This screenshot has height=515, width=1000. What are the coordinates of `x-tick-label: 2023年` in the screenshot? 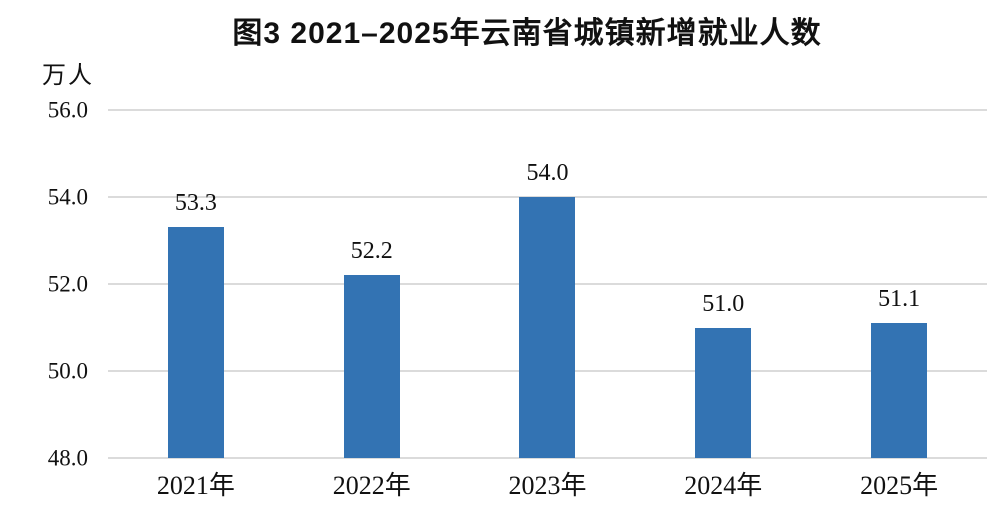 It's located at (547, 485).